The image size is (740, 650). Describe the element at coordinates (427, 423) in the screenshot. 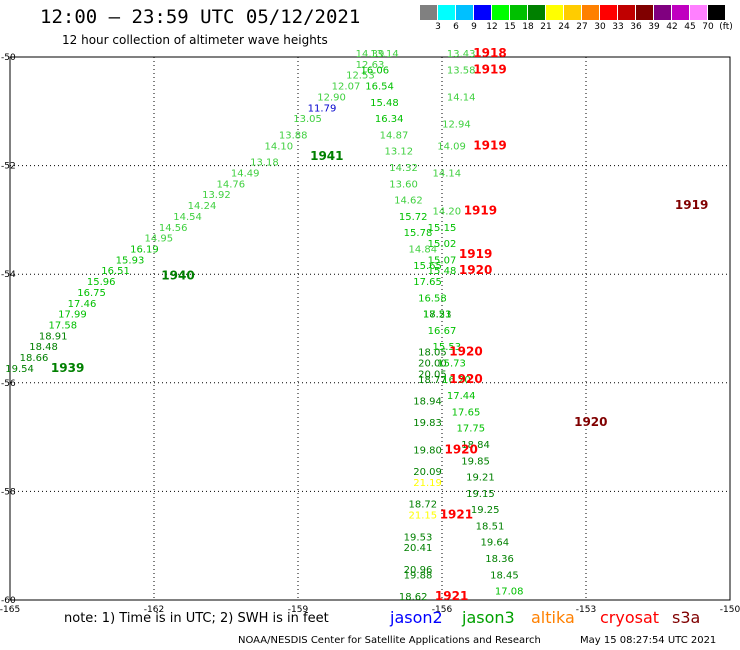

I see `wave-height-value: 19.83` at that location.